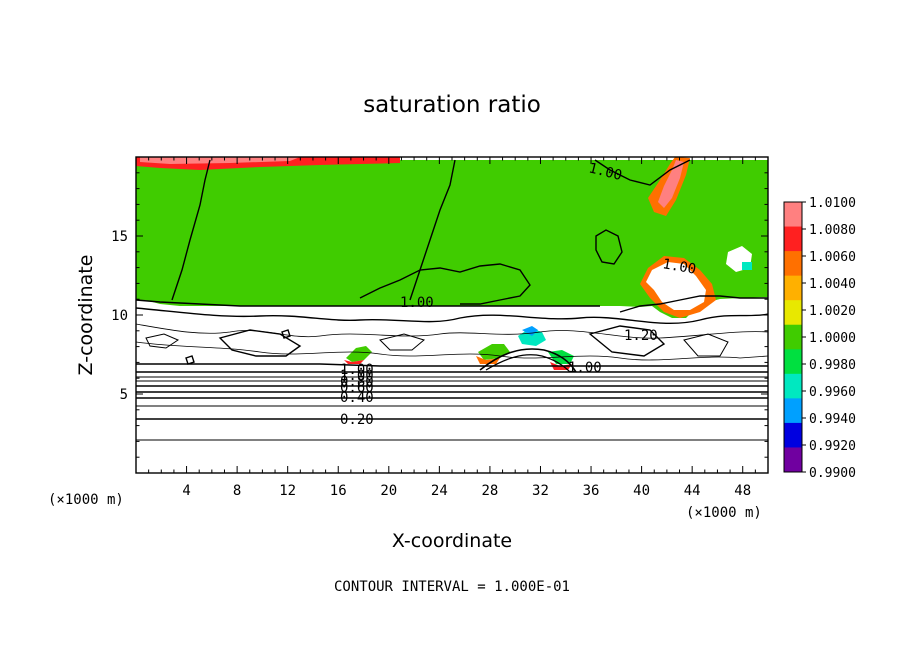 The height and width of the screenshot is (654, 904). Describe the element at coordinates (452, 587) in the screenshot. I see `contour-interval-note: CONTOUR INTERVAL = 1.000E-01` at that location.